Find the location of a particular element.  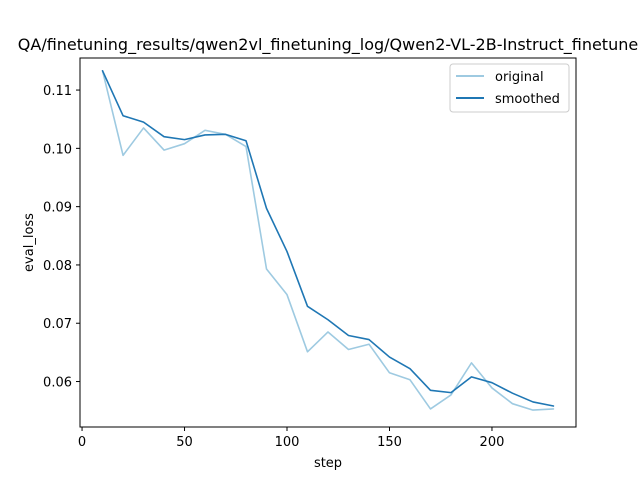

x-tick-label: 200 is located at coordinates (492, 442).